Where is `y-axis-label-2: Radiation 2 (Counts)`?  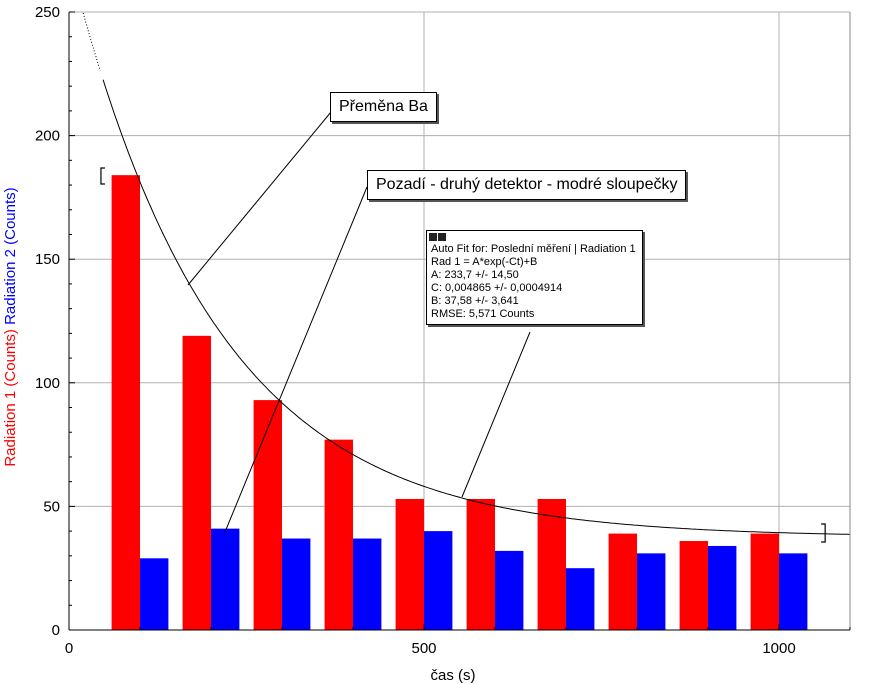
y-axis-label-2: Radiation 2 (Counts) is located at coordinates (10, 256).